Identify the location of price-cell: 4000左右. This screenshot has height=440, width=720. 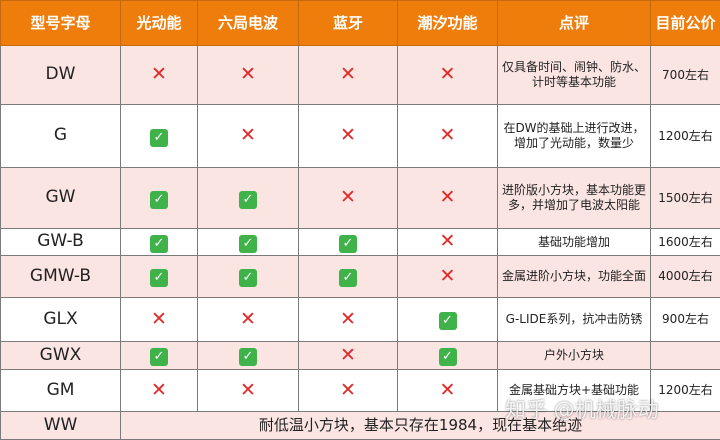
(685, 276).